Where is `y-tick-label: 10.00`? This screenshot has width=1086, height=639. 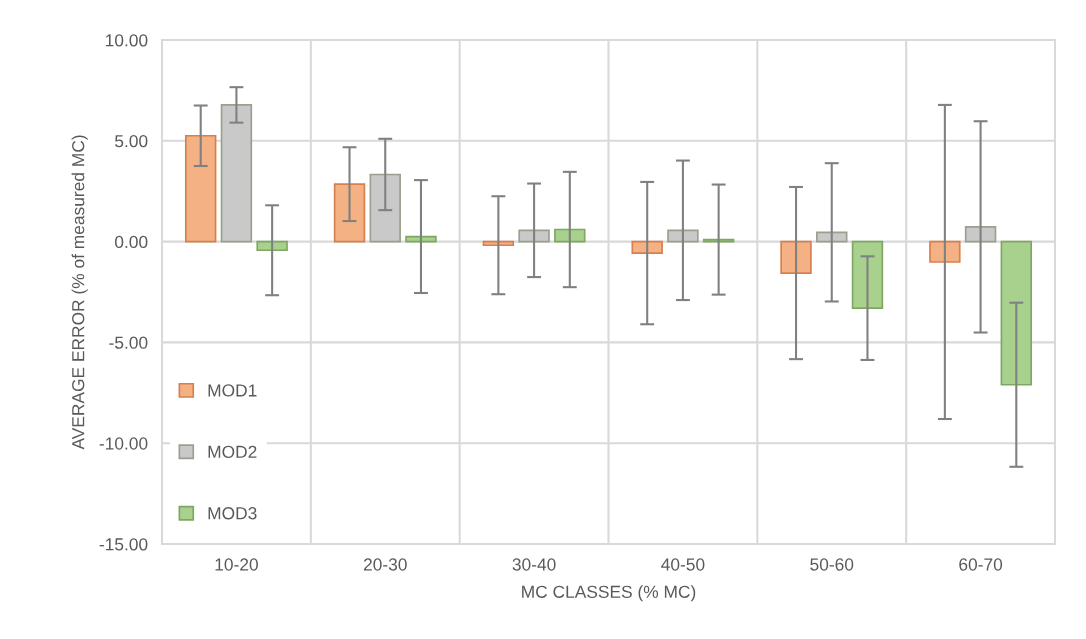
y-tick-label: 10.00 is located at coordinates (126, 40).